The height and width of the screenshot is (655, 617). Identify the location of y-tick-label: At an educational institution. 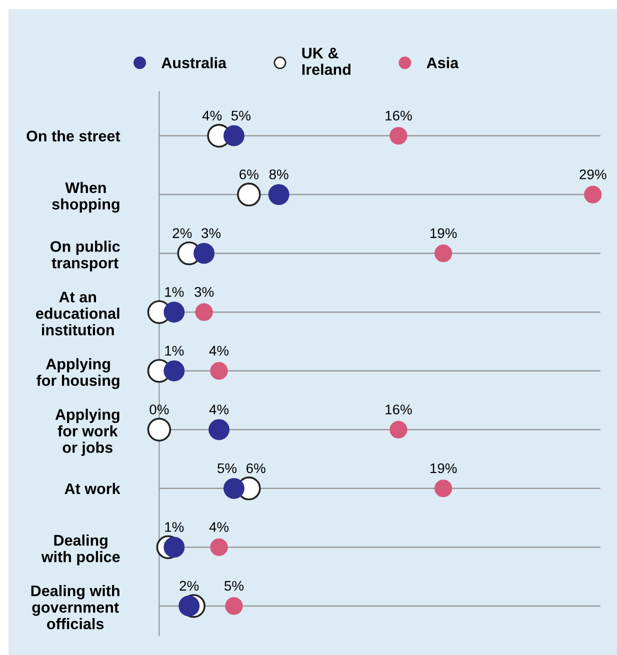
(78, 314).